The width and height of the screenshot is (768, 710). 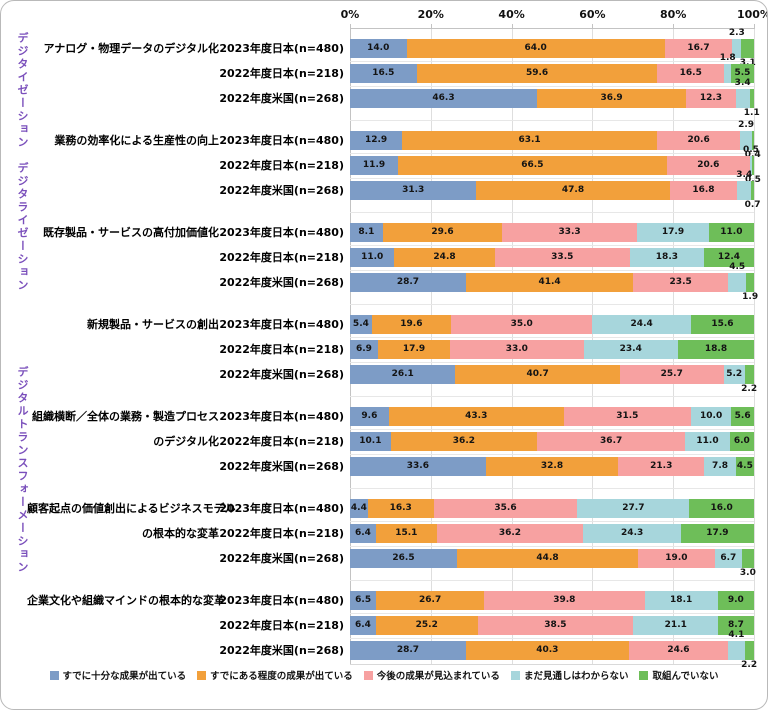 I want to click on category-label-line: 顧客起点の価値創出によるビジネスモデル, so click(x=131, y=508).